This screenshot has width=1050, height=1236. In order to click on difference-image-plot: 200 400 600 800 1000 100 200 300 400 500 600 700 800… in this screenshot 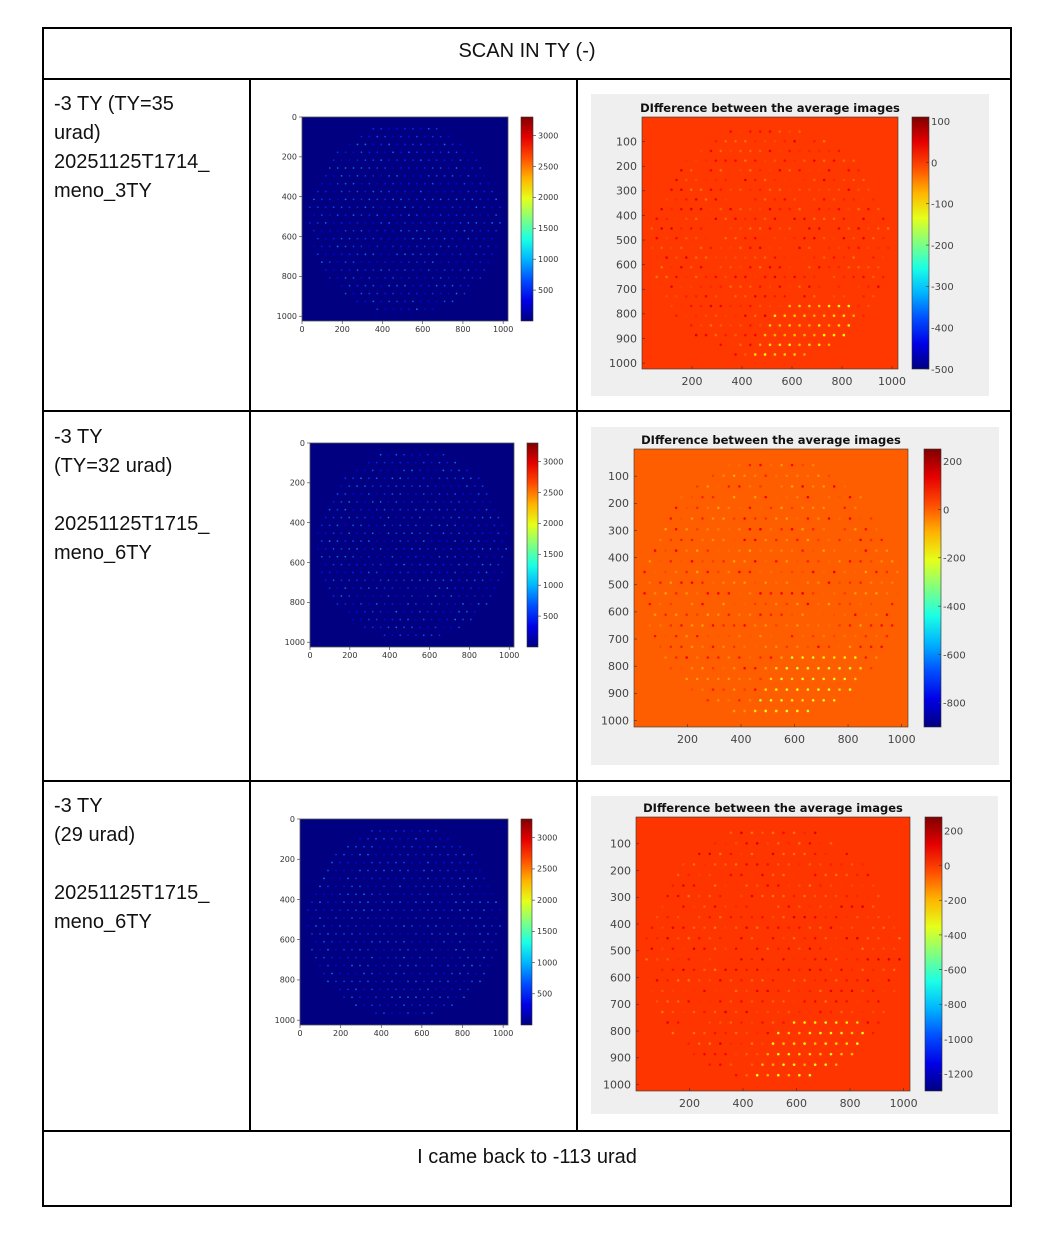, I will do `click(790, 245)`.